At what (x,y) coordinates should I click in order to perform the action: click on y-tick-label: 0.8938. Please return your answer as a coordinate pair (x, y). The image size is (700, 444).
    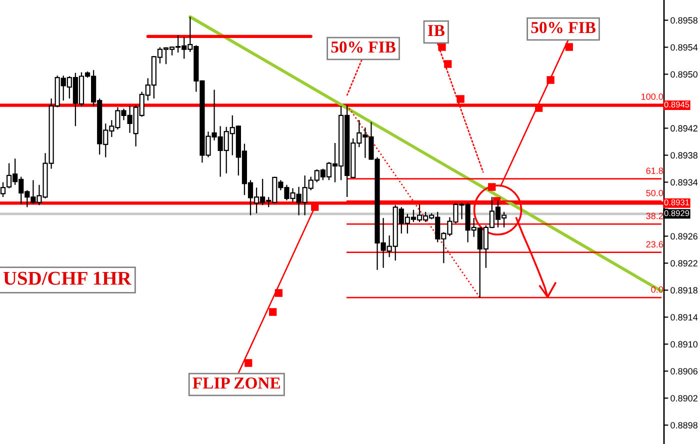
    Looking at the image, I should click on (684, 155).